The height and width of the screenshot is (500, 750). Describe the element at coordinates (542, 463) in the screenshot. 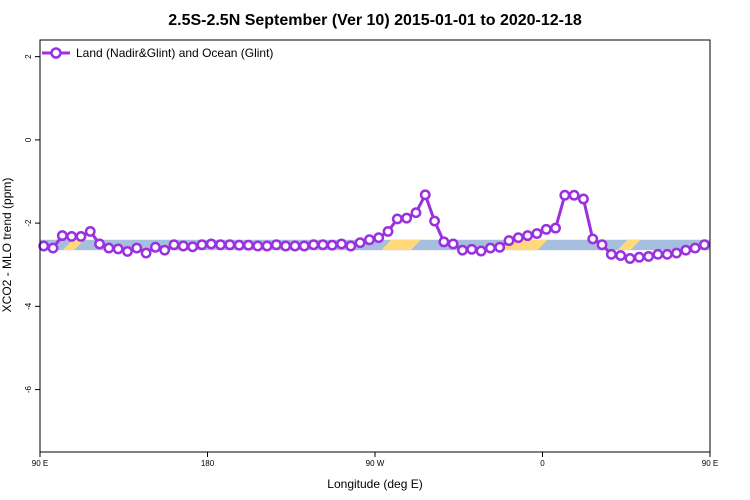

I see `x-tick-label: 0` at that location.